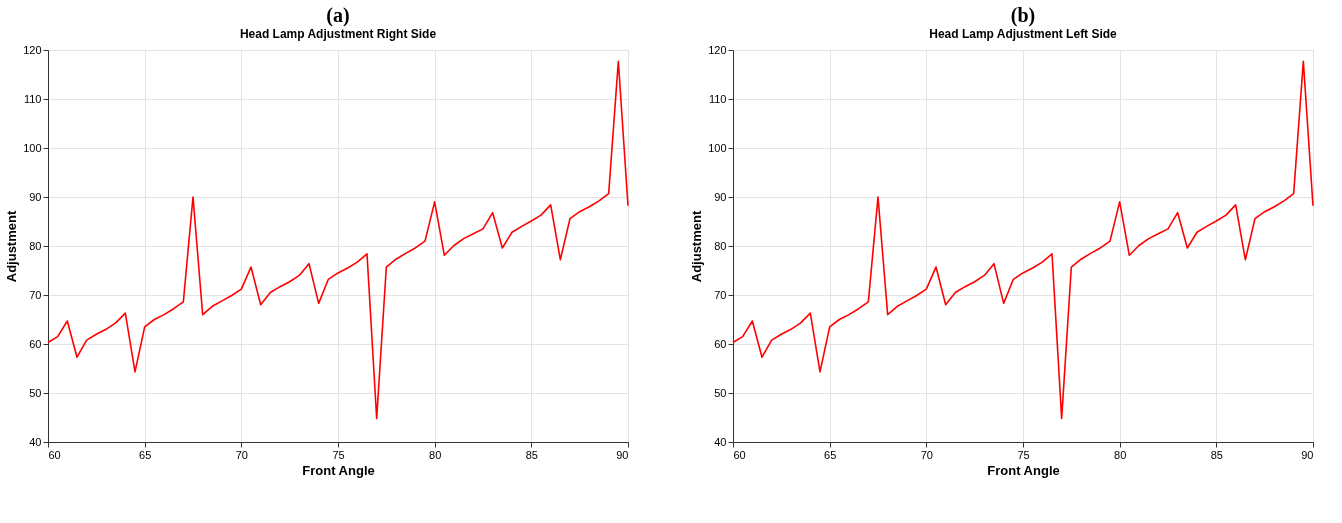 The width and height of the screenshot is (1342, 523). Describe the element at coordinates (338, 34) in the screenshot. I see `chart-subtitle: Head Lamp Adjustment Right Side` at that location.